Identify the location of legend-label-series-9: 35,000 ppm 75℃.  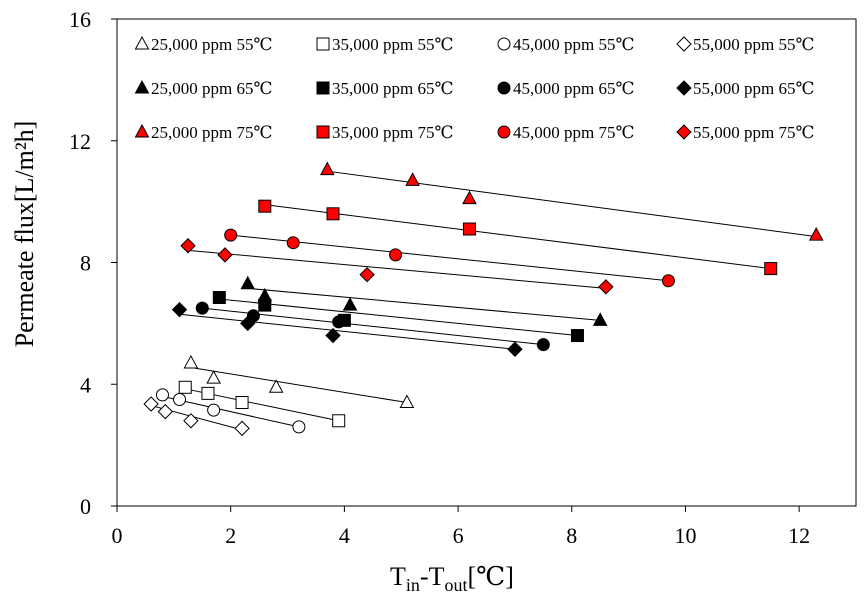
(393, 132).